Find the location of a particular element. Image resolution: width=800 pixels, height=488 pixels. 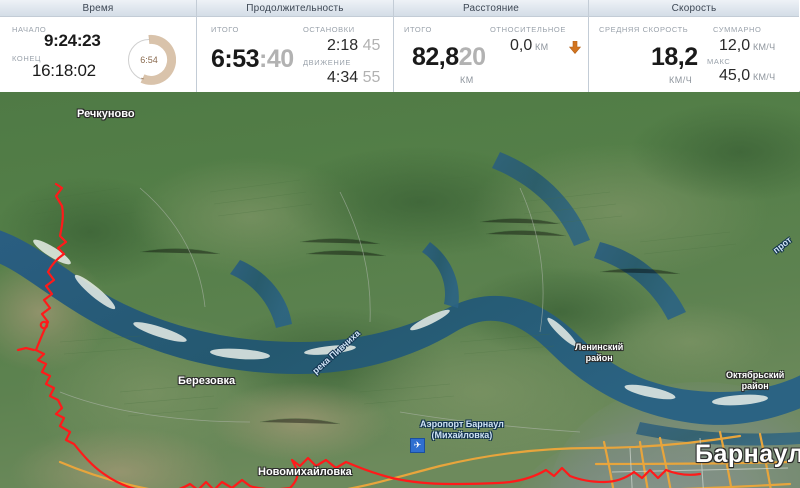

duration-stops-value: 2:18 45 is located at coordinates (353, 46).